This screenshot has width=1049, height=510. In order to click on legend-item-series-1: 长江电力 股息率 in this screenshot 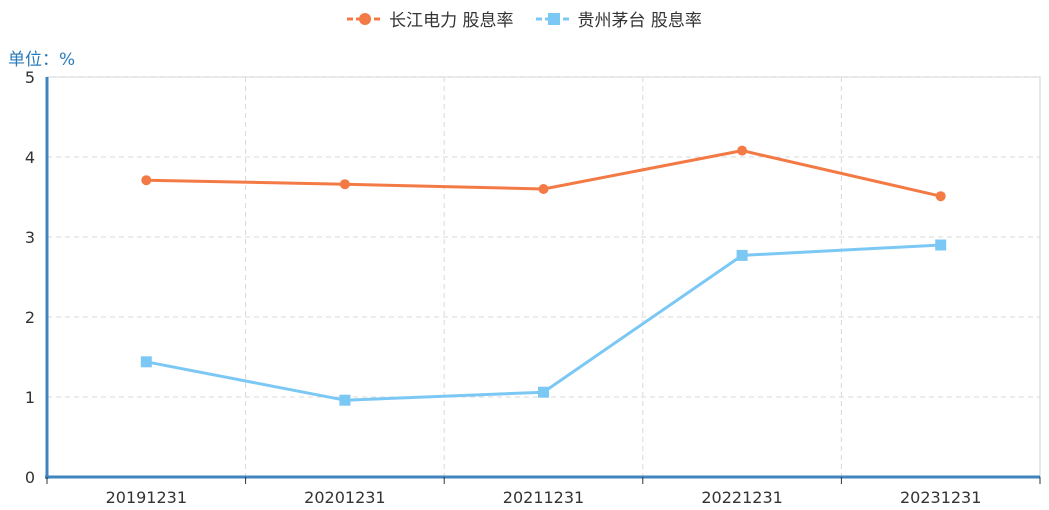, I will do `click(430, 18)`.